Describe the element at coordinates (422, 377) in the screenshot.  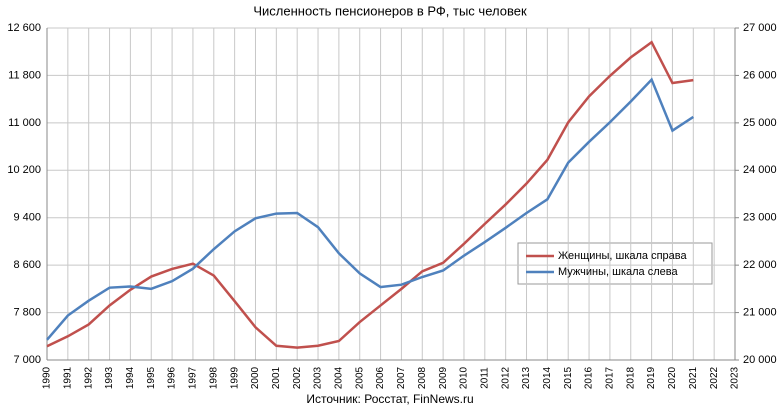
I see `x-tick-label: 2008` at that location.